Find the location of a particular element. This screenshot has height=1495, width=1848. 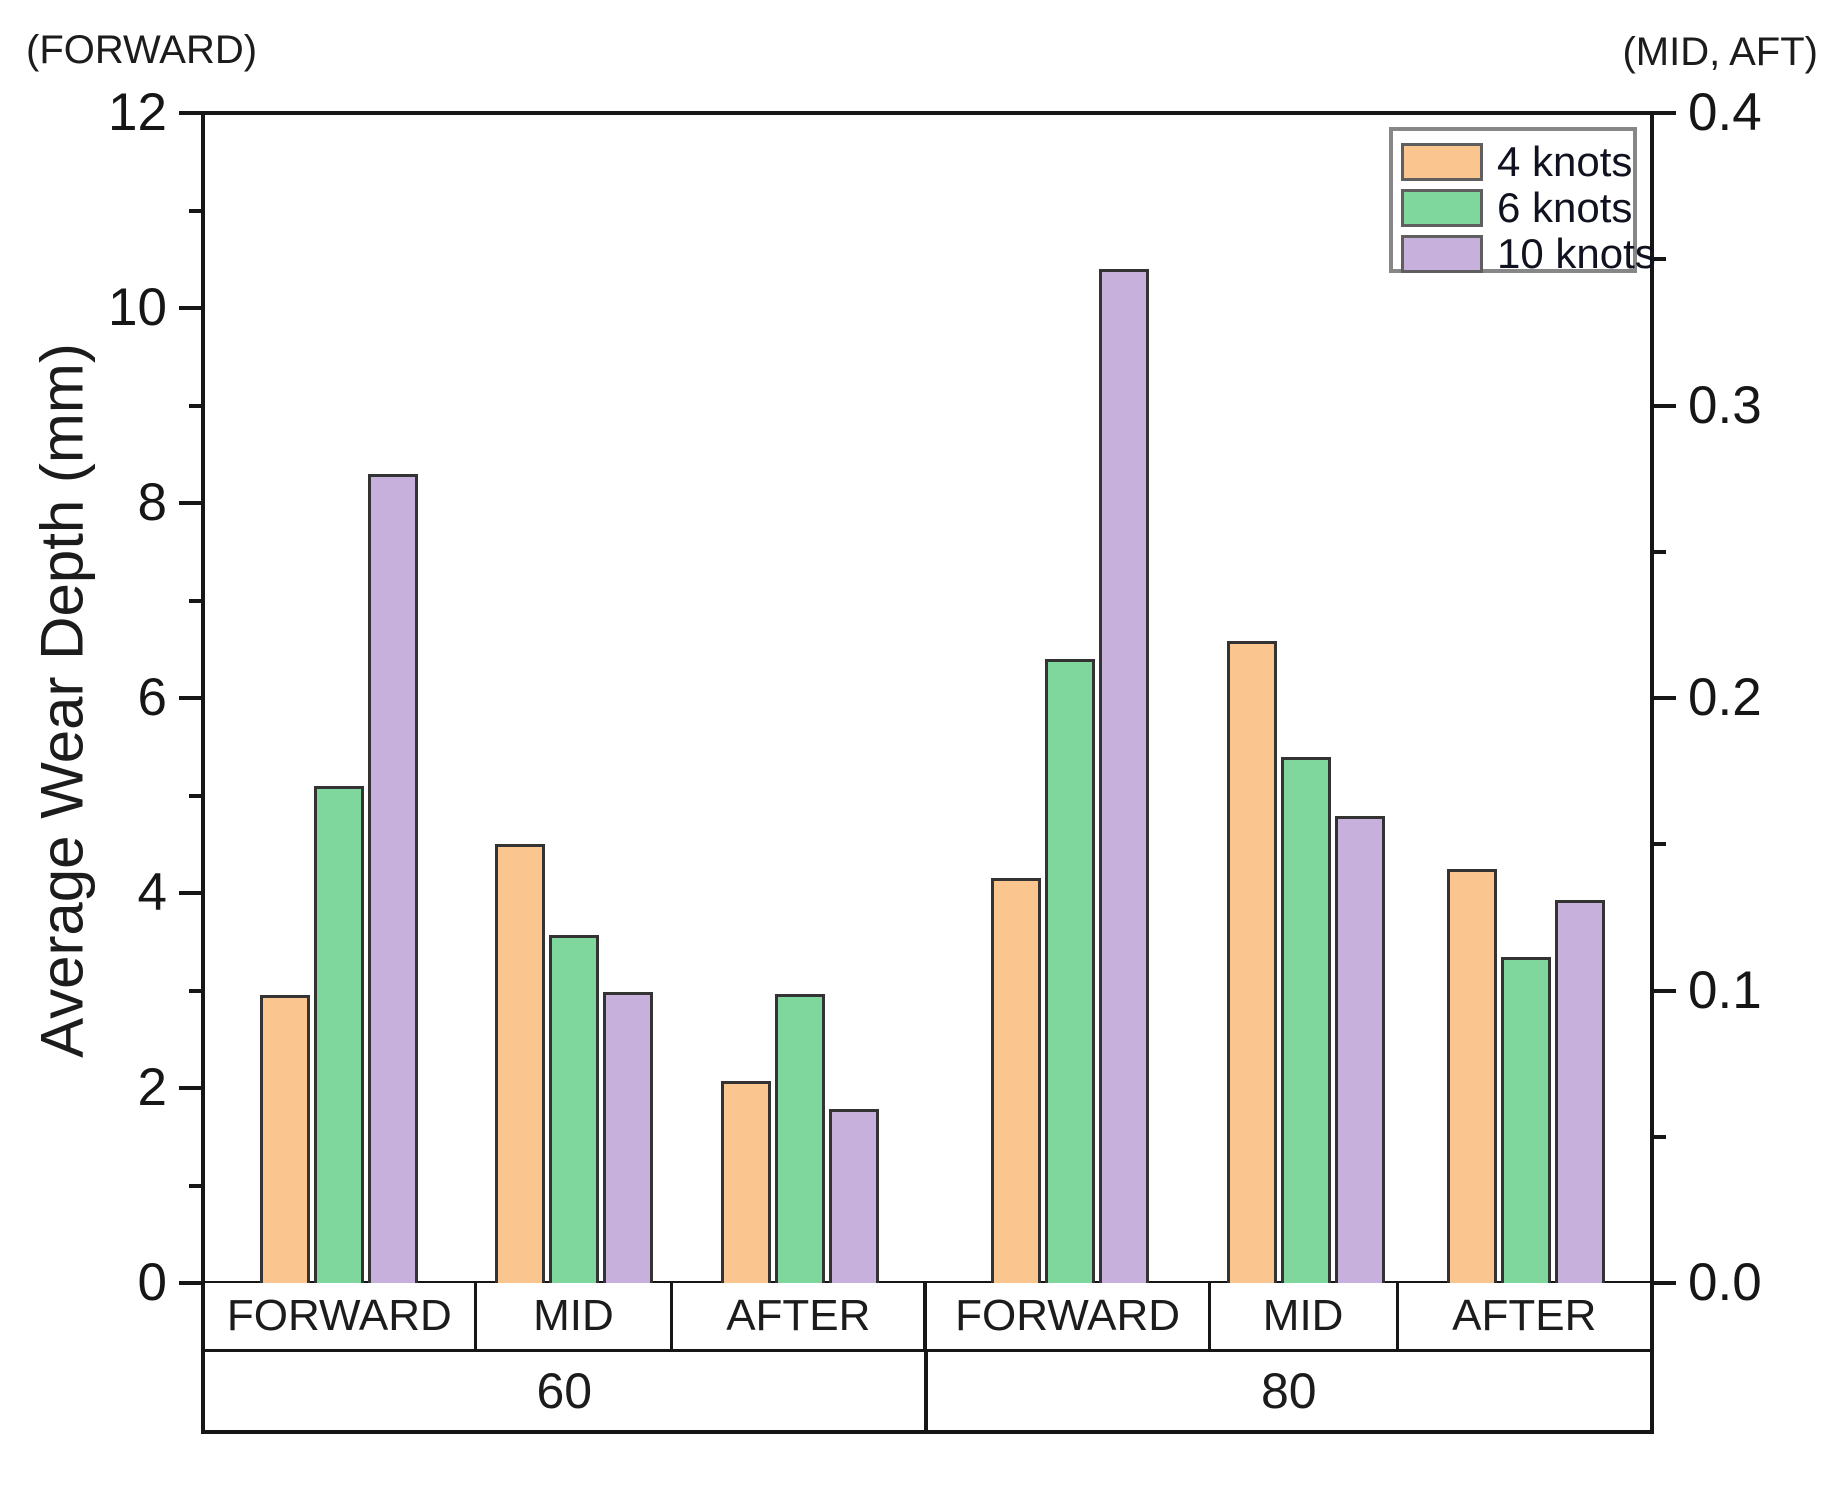

left-axis-tick-label: 12 is located at coordinates (137, 112).